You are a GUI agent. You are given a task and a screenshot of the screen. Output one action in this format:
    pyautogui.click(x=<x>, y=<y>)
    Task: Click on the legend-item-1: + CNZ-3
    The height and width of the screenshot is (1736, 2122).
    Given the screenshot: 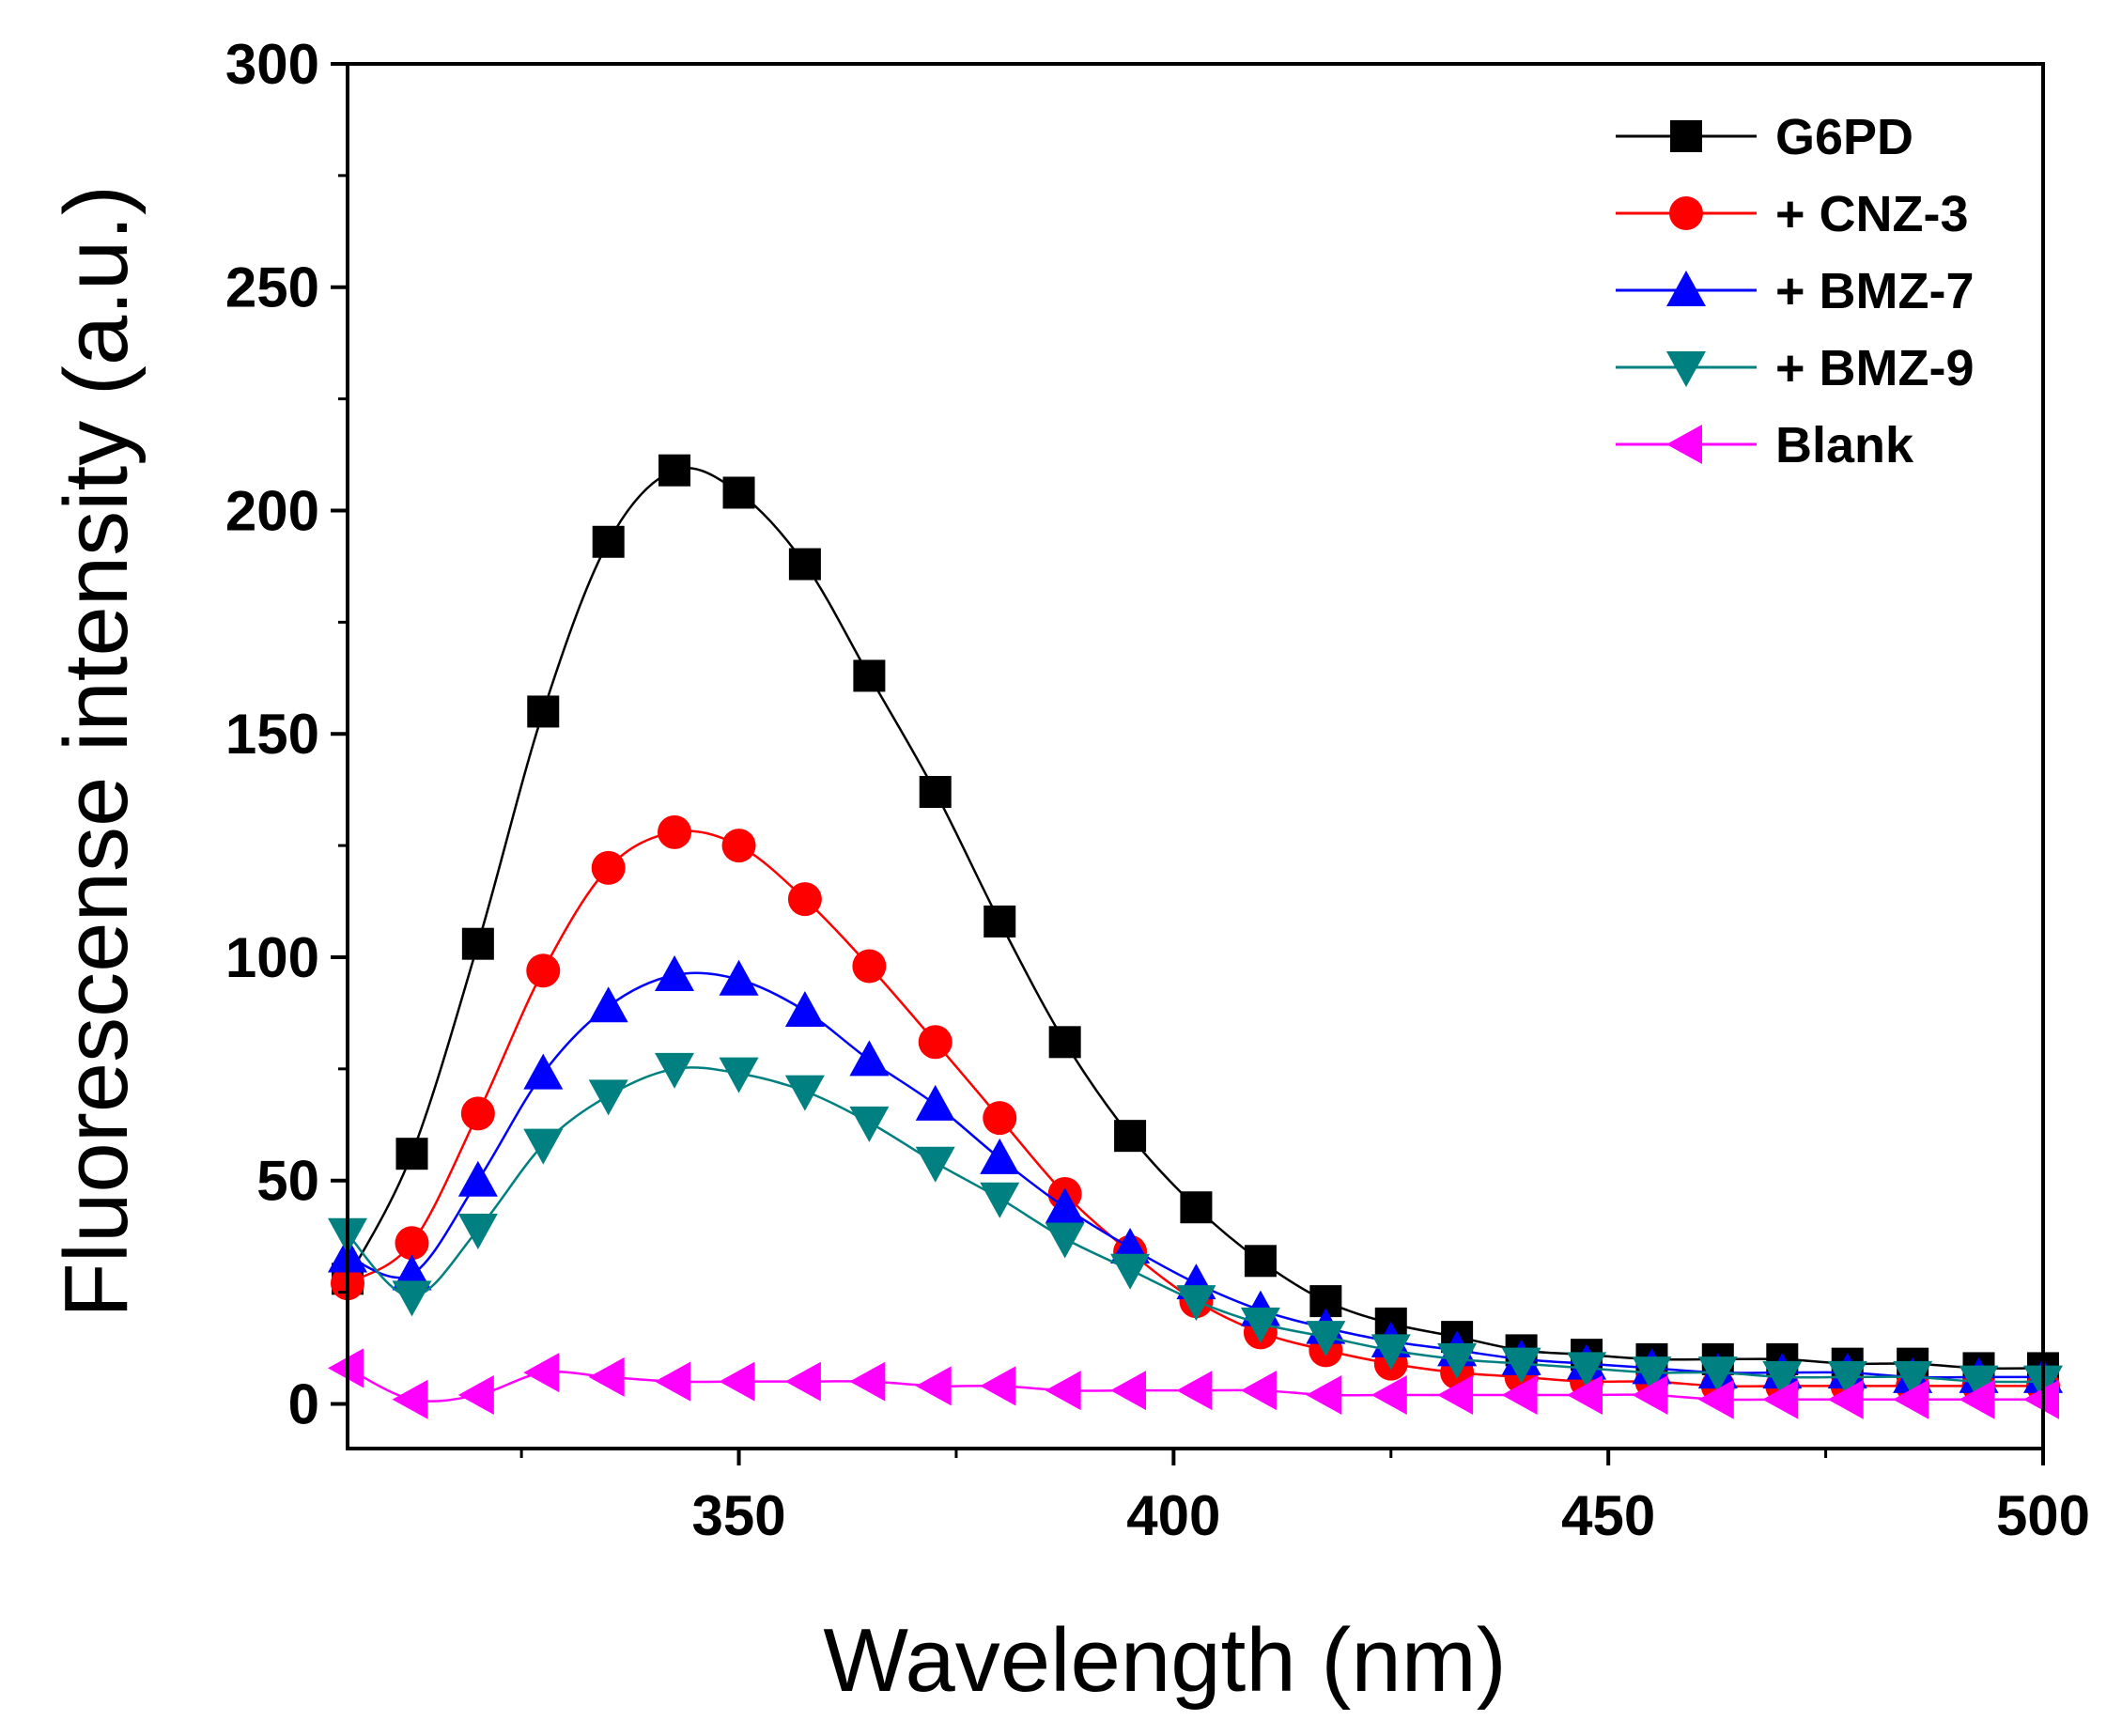 What is the action you would take?
    pyautogui.click(x=1793, y=214)
    